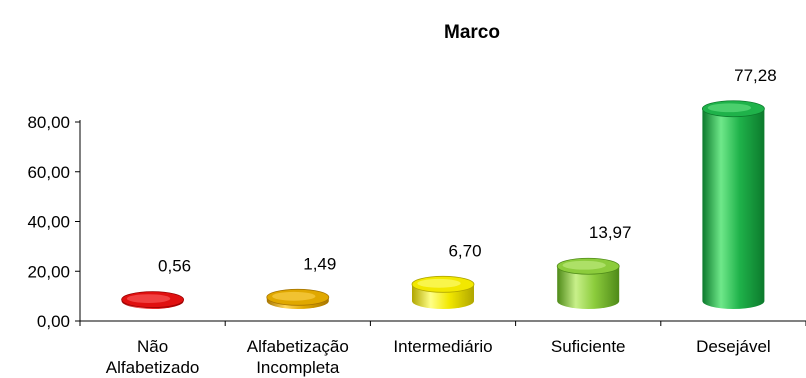 The height and width of the screenshot is (378, 806). I want to click on x-tick-label: Desejável, so click(733, 346).